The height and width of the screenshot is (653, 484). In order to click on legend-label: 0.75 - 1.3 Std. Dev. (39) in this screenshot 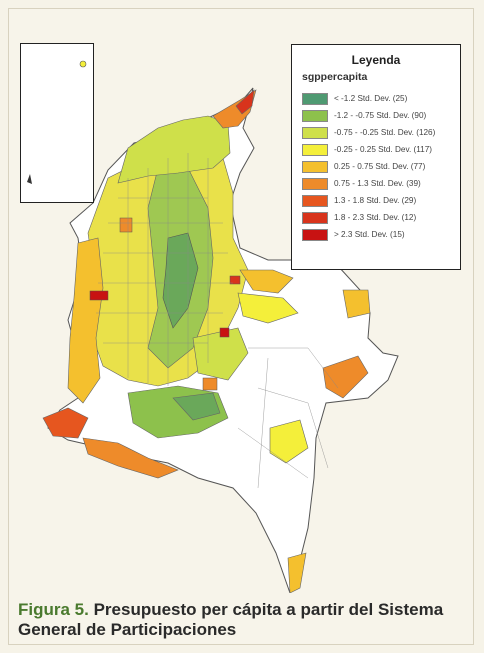, I will do `click(377, 183)`.